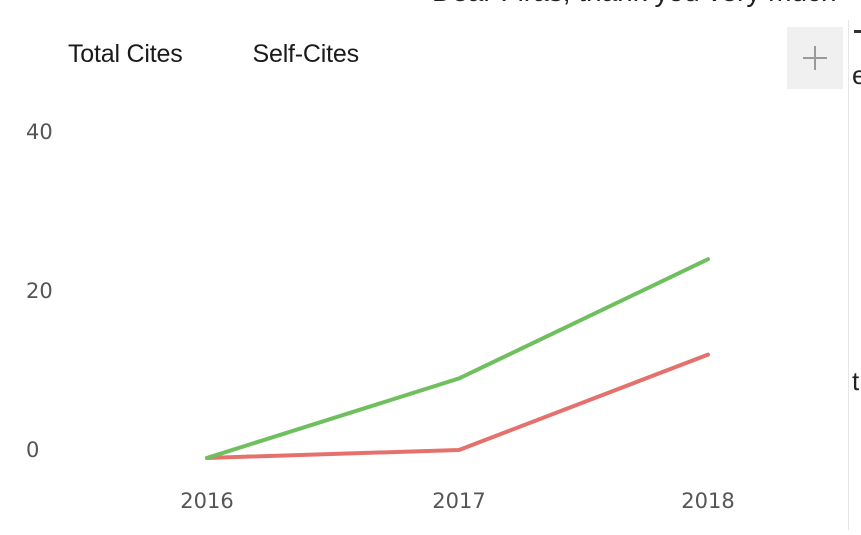  Describe the element at coordinates (857, 31) in the screenshot. I see `background-dash` at that location.